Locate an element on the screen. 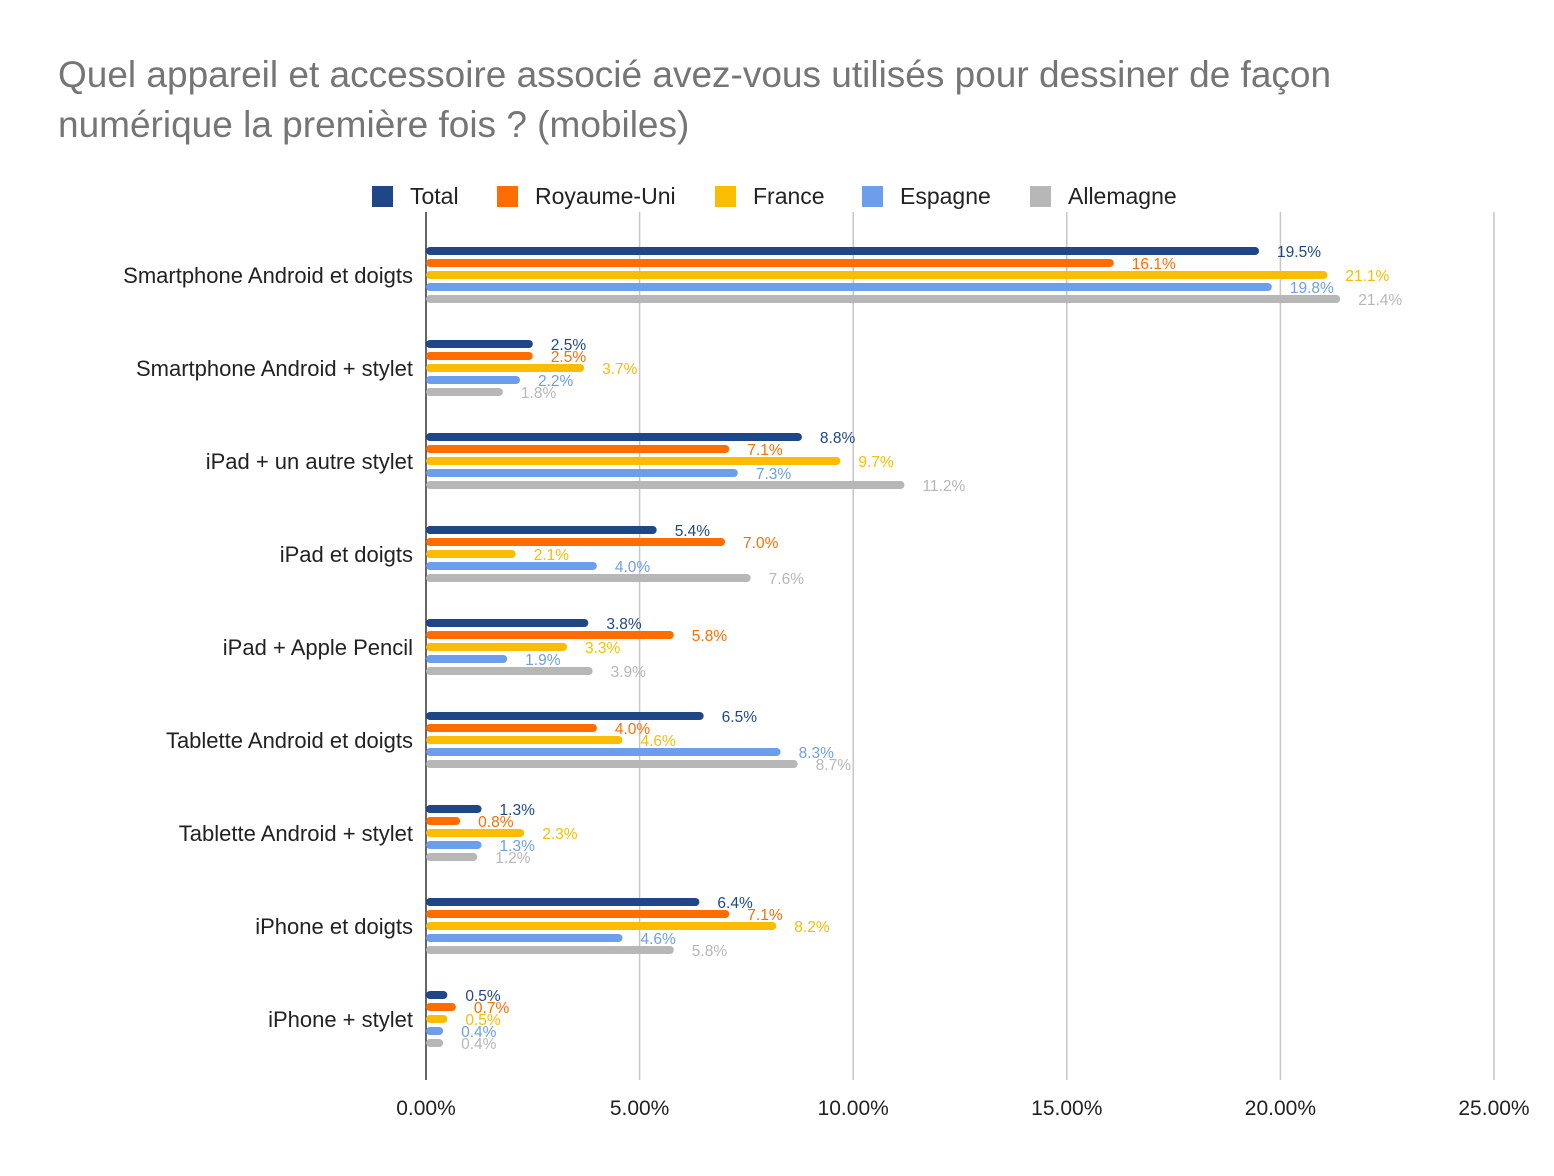  data-label: 3.8% is located at coordinates (624, 624).